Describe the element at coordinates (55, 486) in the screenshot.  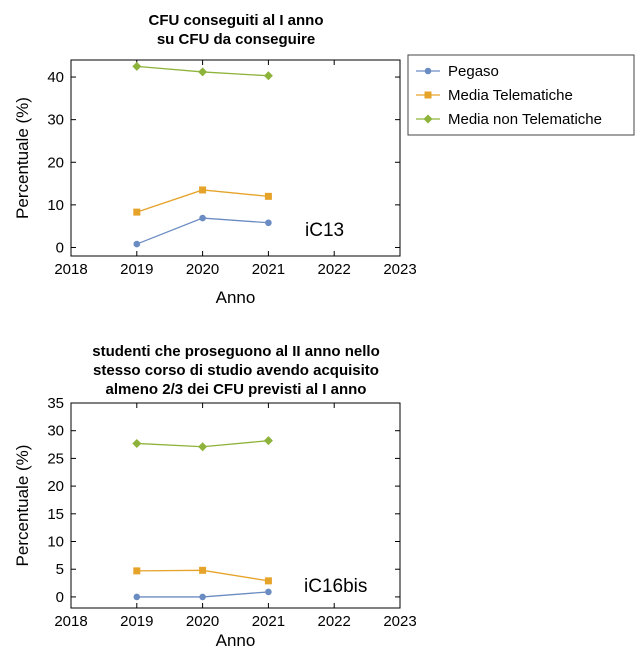
I see `chart1-y-tick-label: 20` at that location.